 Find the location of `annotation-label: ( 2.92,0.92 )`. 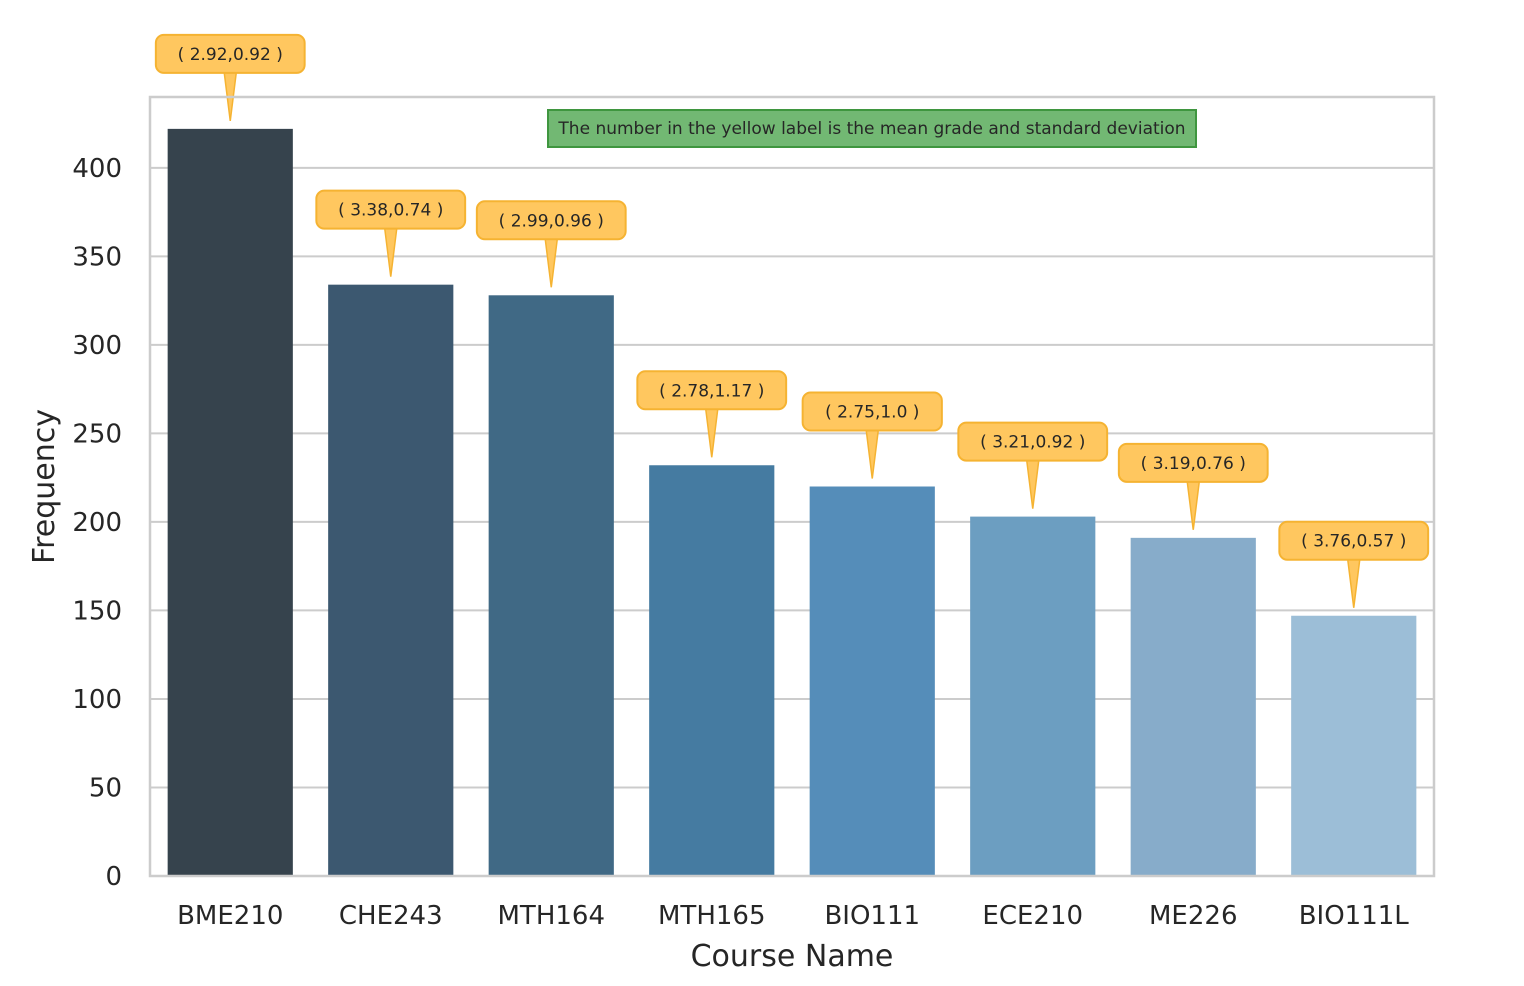

annotation-label: ( 2.92,0.92 ) is located at coordinates (230, 55).